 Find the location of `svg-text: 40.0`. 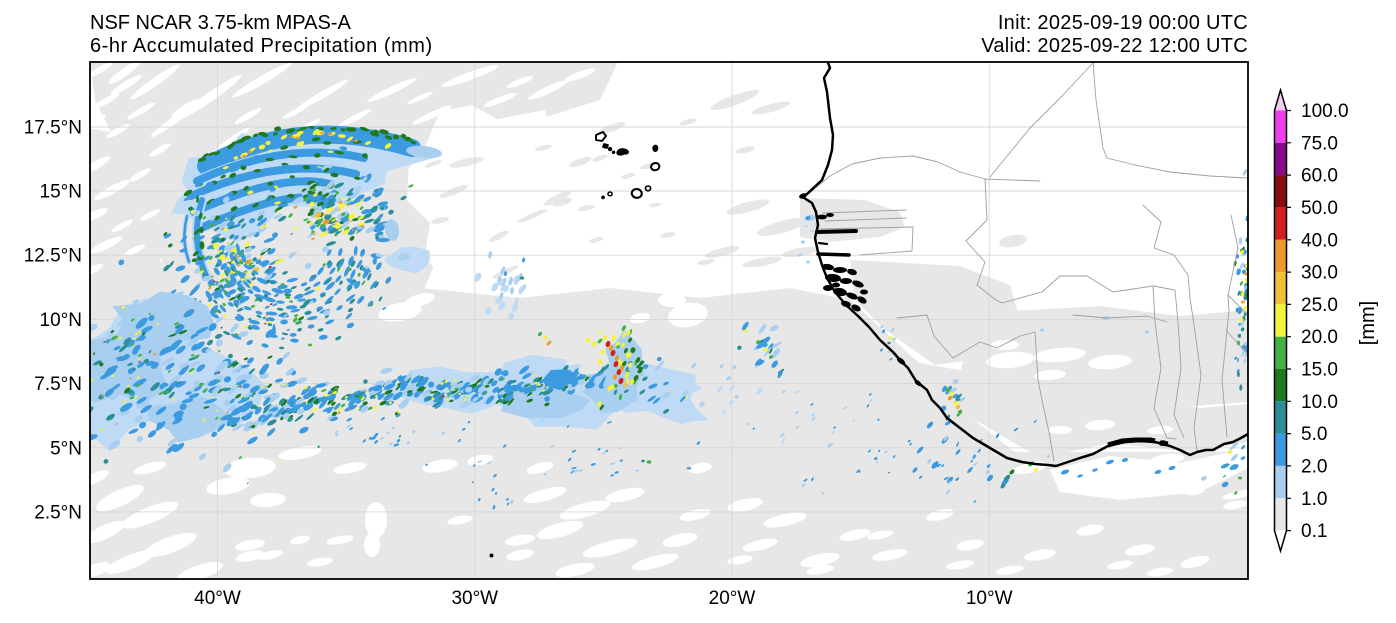

svg-text: 40.0 is located at coordinates (1319, 240).